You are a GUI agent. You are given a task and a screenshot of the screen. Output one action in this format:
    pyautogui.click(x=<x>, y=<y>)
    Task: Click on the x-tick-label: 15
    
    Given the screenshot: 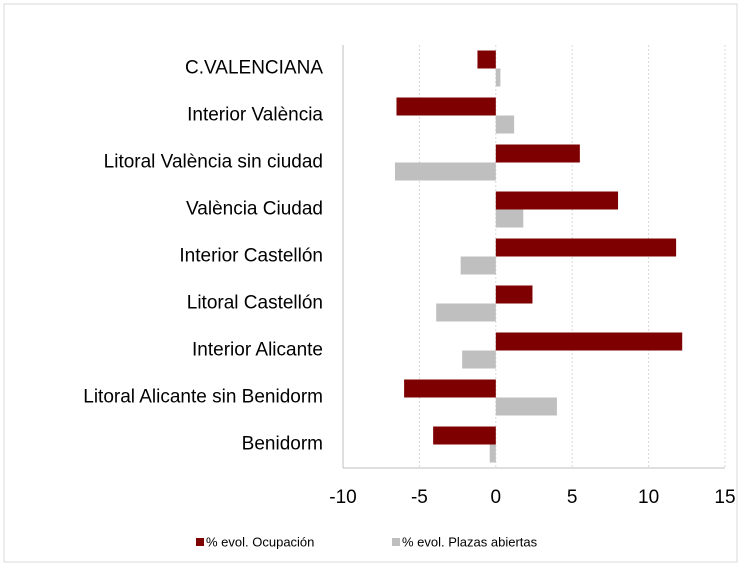 What is the action you would take?
    pyautogui.click(x=724, y=497)
    